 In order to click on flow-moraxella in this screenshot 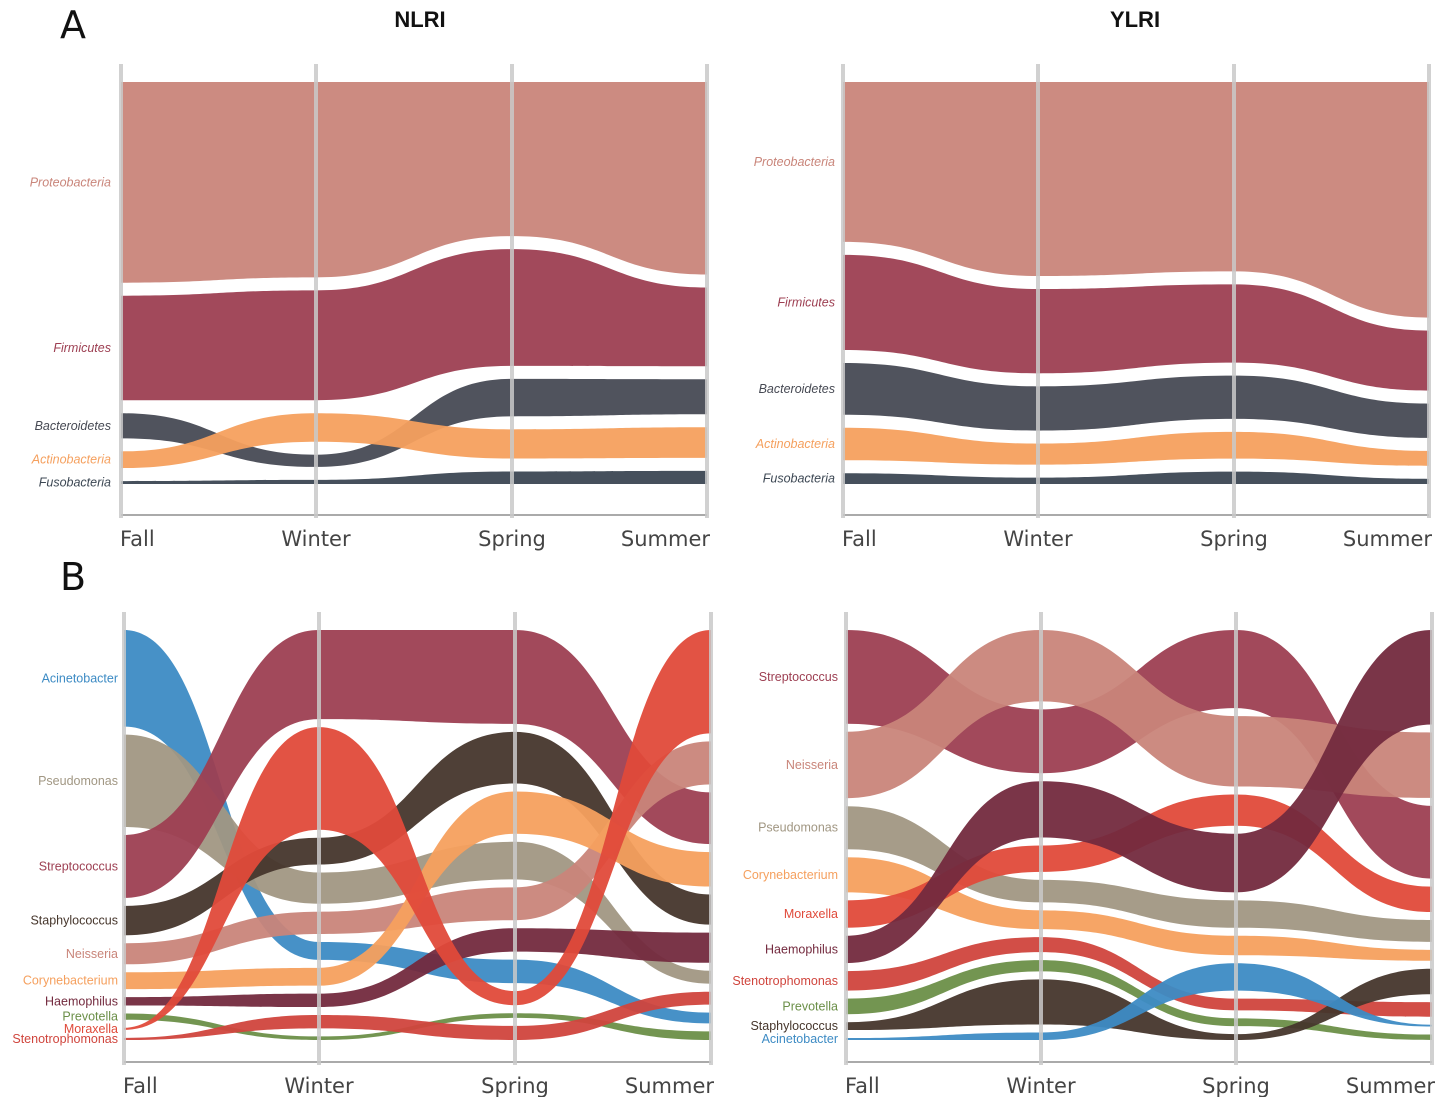, I will do `click(417, 830)`.